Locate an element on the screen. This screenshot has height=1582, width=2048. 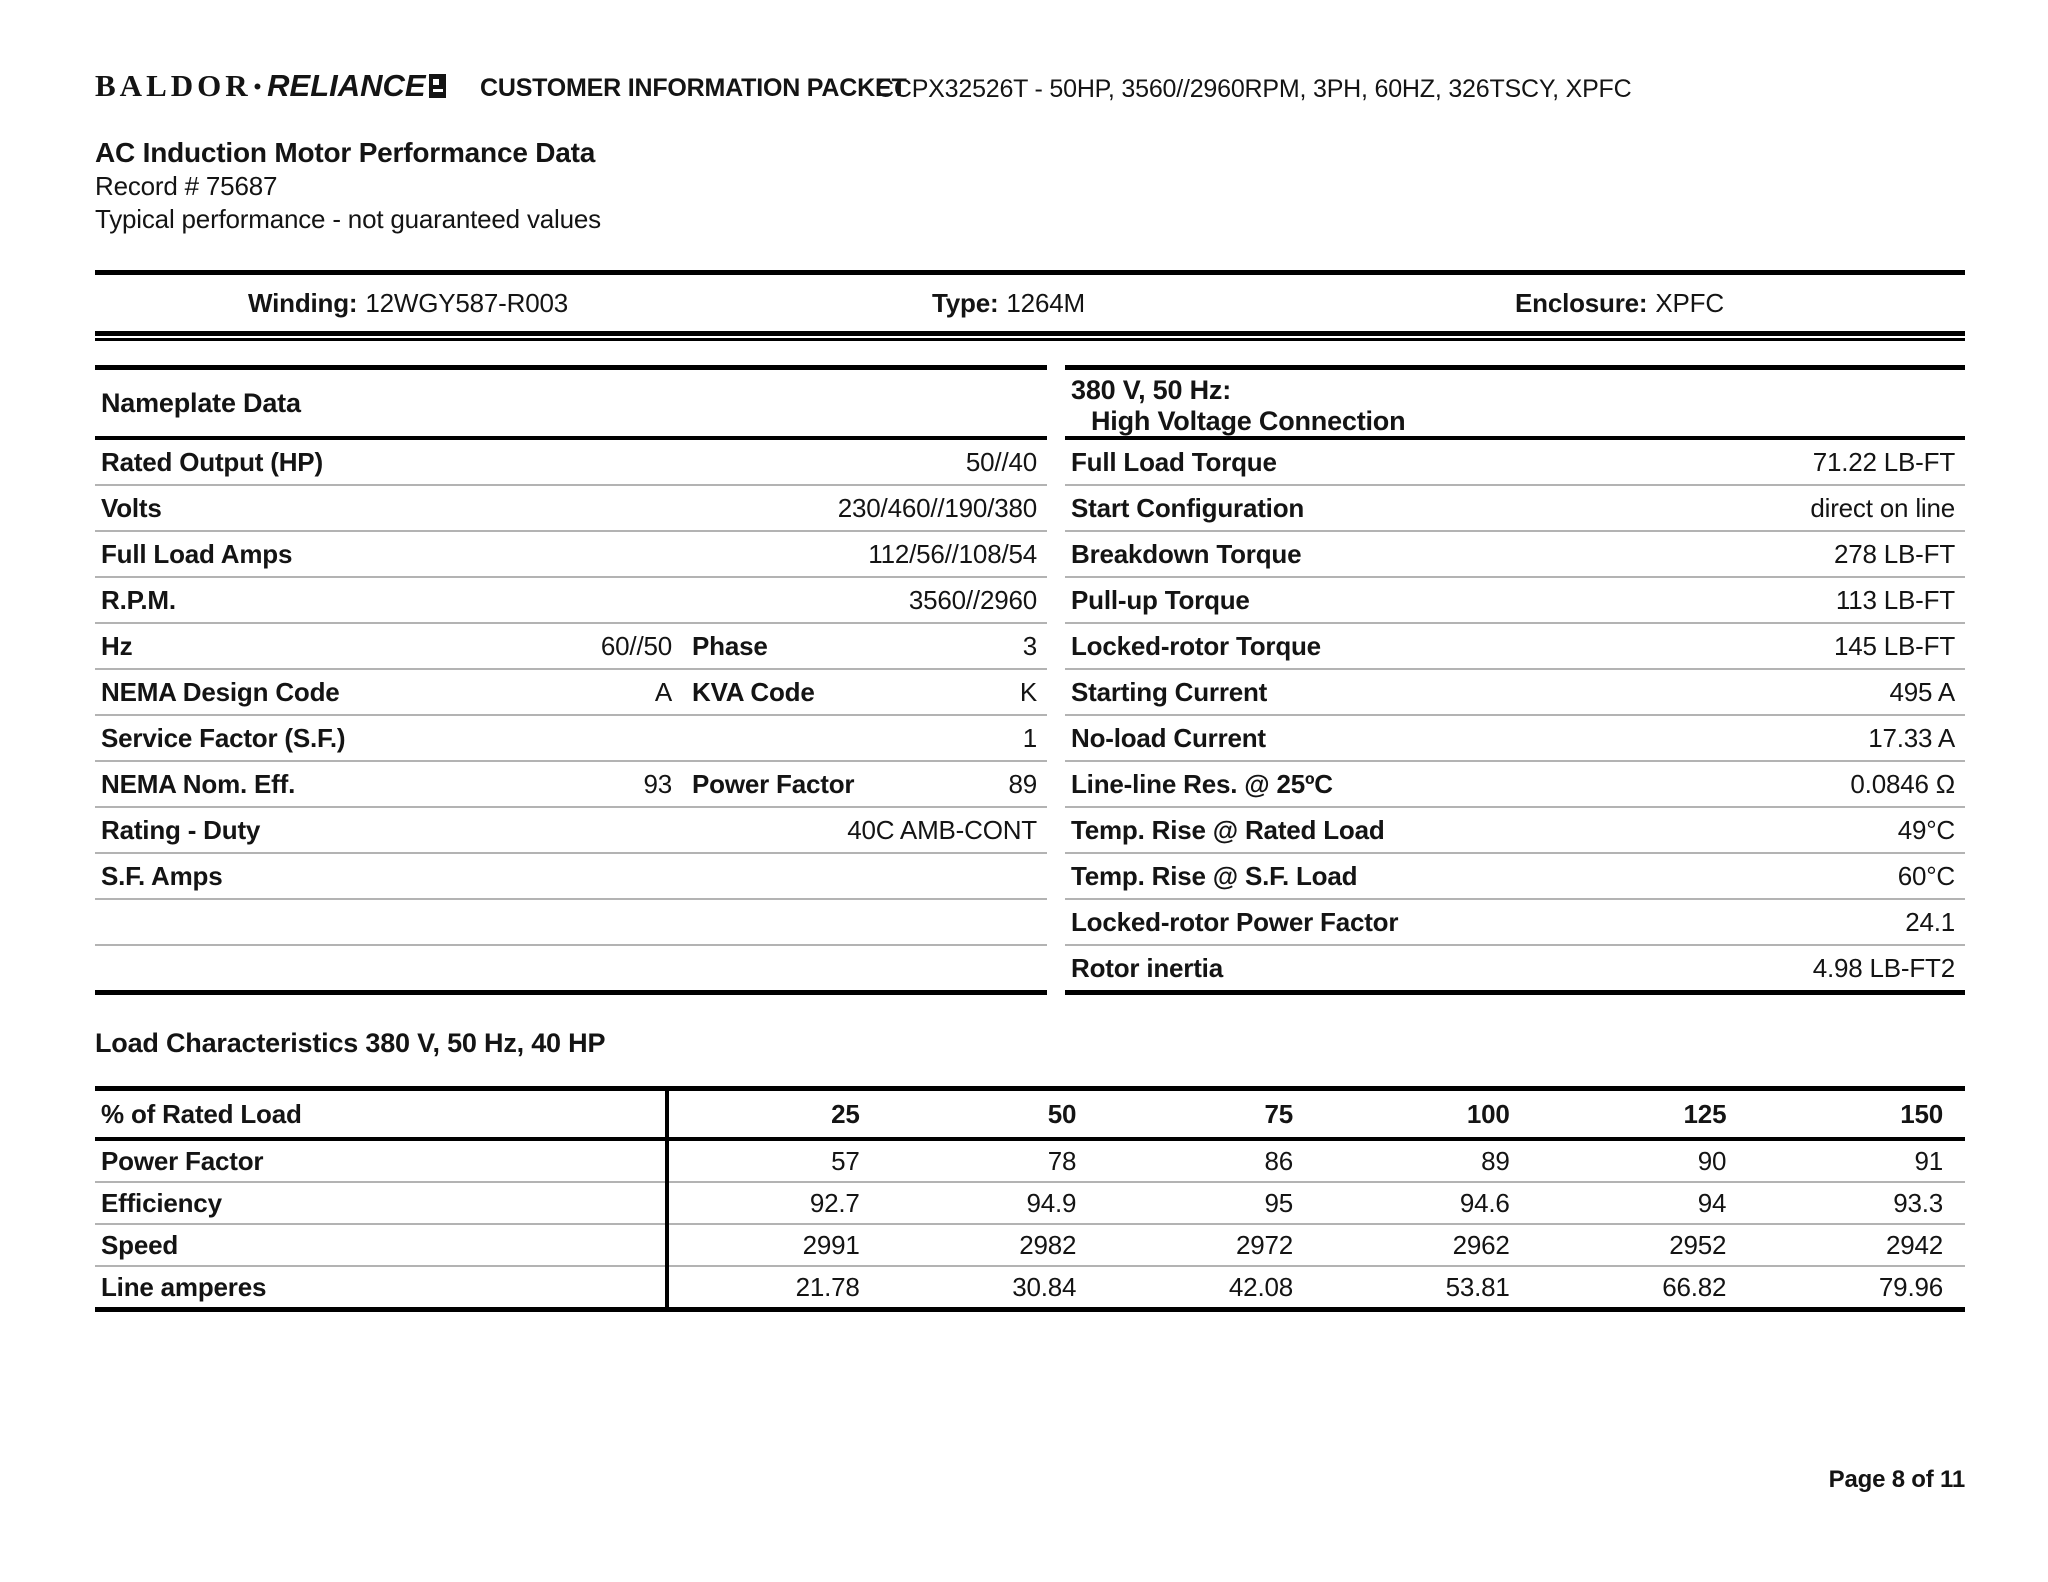
row-label: Breakdown Torque is located at coordinates (1186, 553).